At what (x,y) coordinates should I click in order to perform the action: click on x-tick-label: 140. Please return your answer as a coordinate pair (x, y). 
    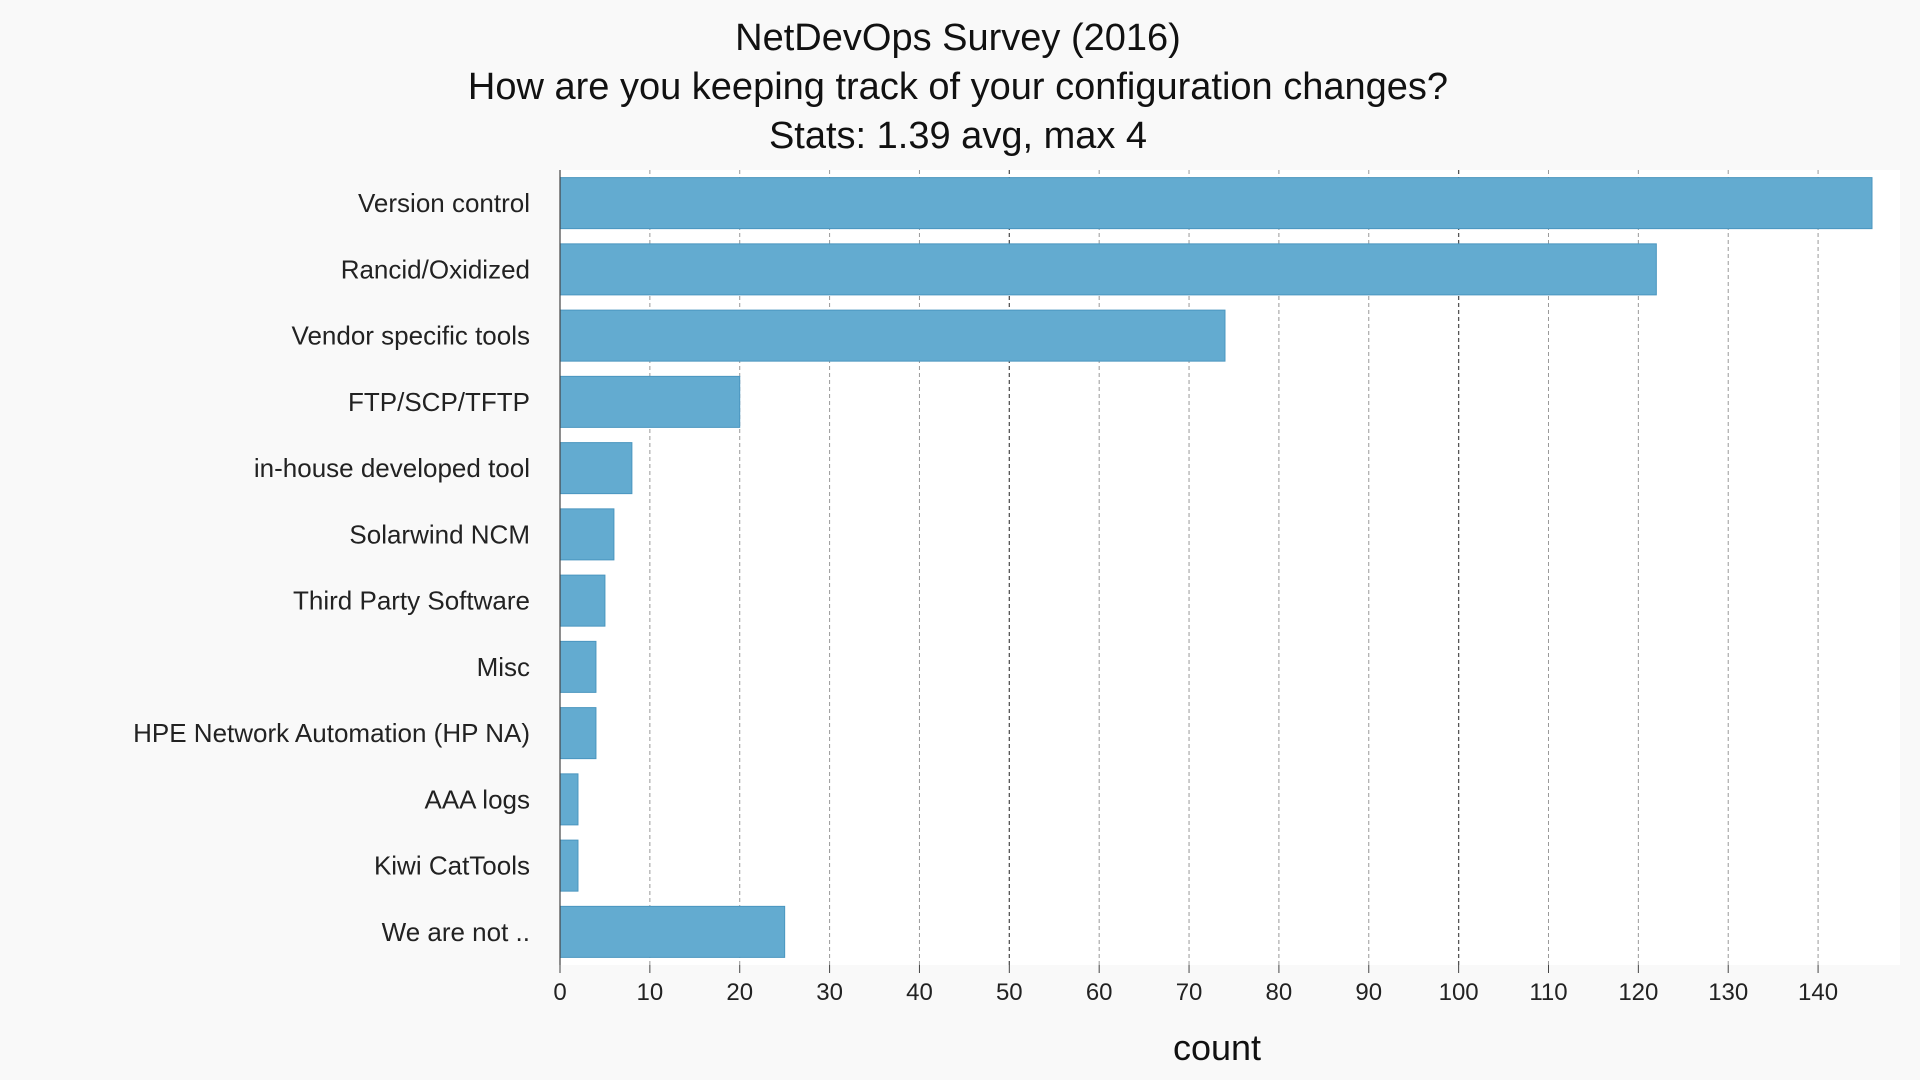
    Looking at the image, I should click on (1818, 992).